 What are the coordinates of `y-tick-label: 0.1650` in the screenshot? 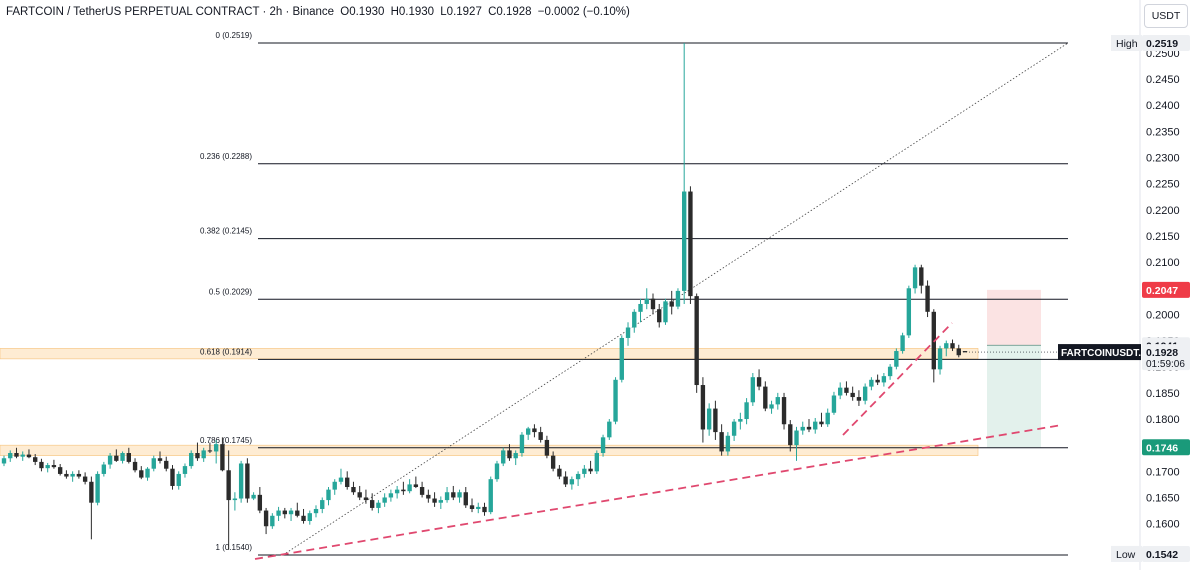 It's located at (1163, 498).